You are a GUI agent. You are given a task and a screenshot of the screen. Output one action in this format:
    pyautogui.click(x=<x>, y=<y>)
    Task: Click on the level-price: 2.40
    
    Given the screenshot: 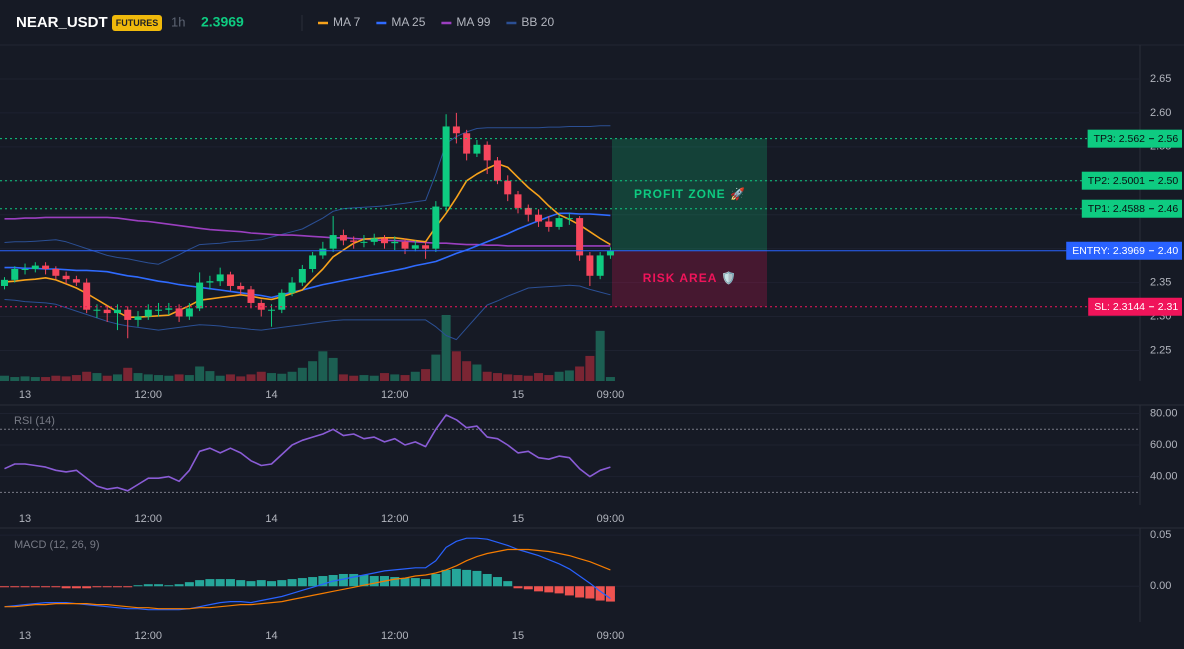 What is the action you would take?
    pyautogui.click(x=1168, y=251)
    